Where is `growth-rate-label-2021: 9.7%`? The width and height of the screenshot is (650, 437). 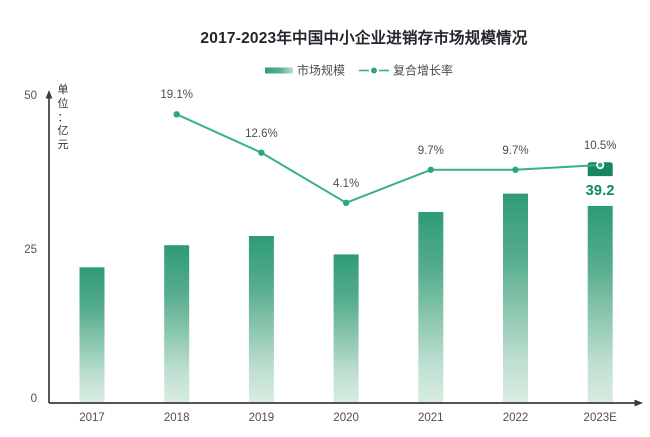 growth-rate-label-2021: 9.7% is located at coordinates (430, 150).